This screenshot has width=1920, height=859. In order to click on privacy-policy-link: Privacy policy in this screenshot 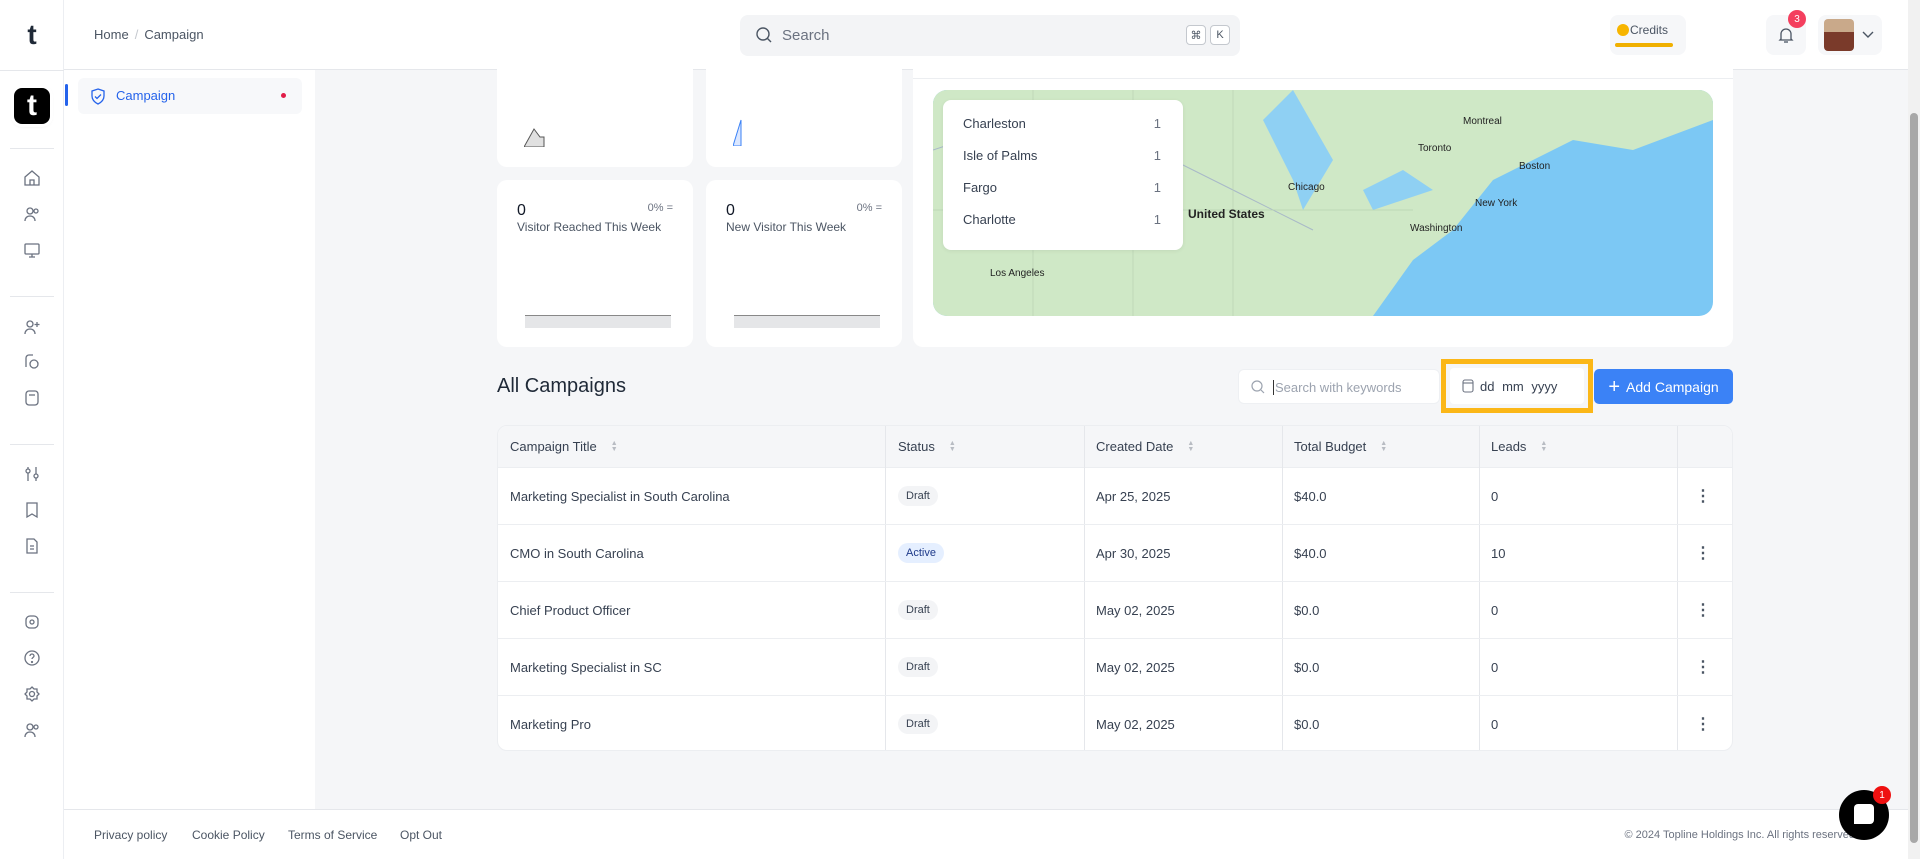, I will do `click(131, 835)`.